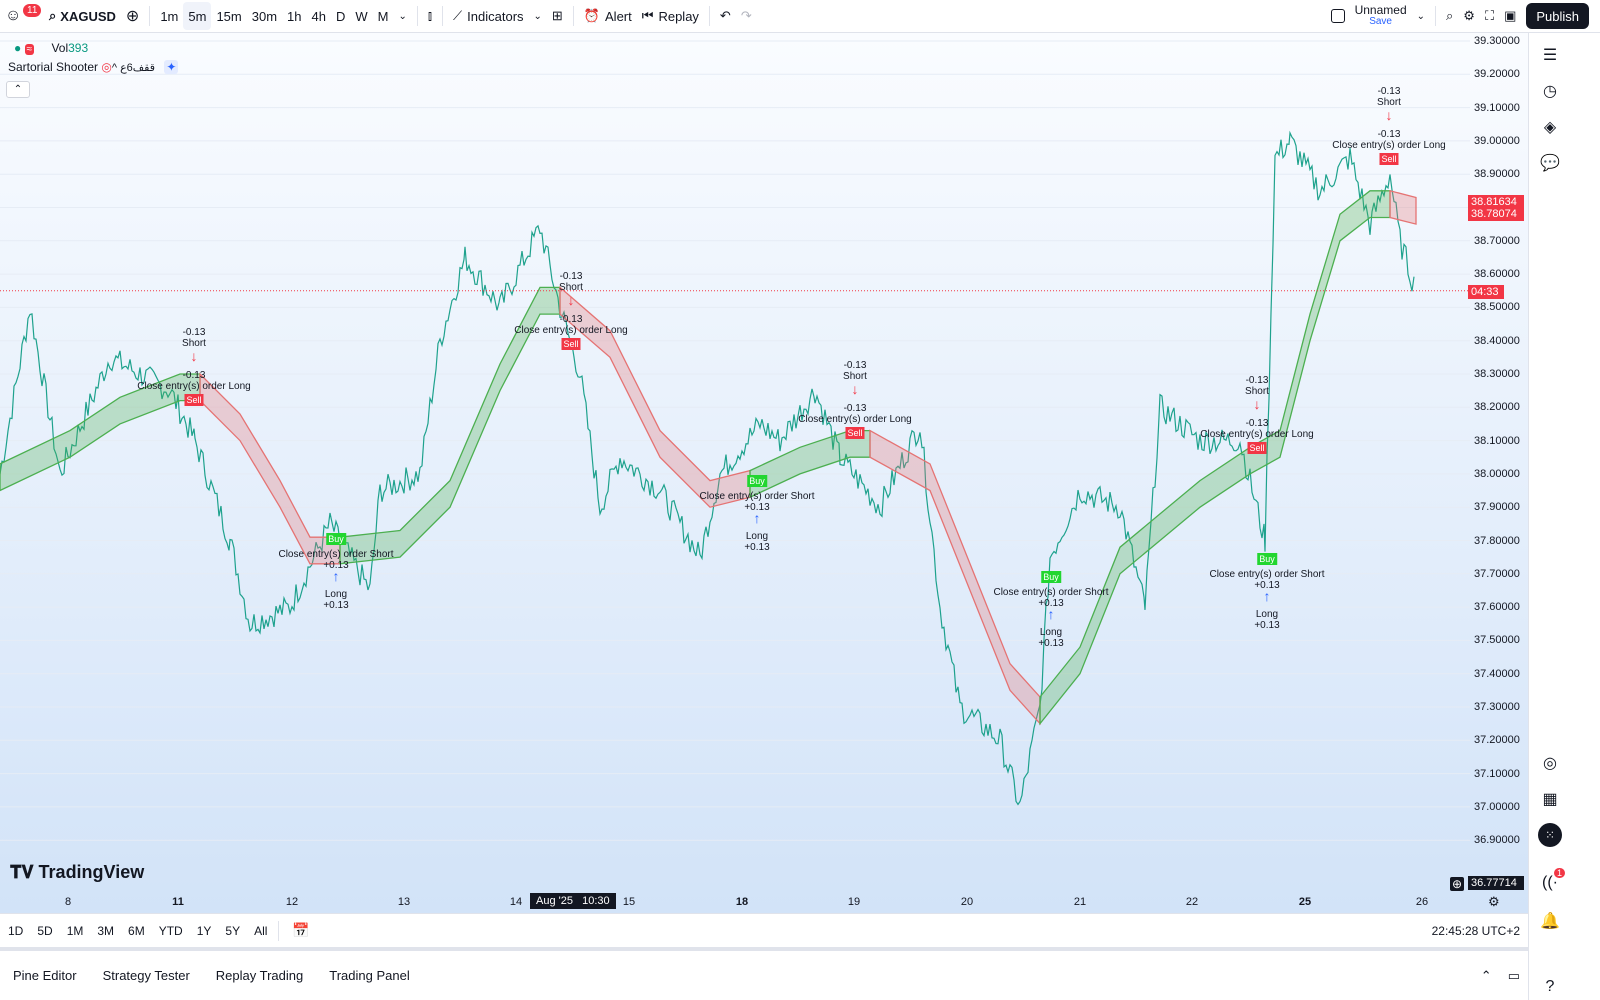  I want to click on range-button-ytd: YTD, so click(170, 930).